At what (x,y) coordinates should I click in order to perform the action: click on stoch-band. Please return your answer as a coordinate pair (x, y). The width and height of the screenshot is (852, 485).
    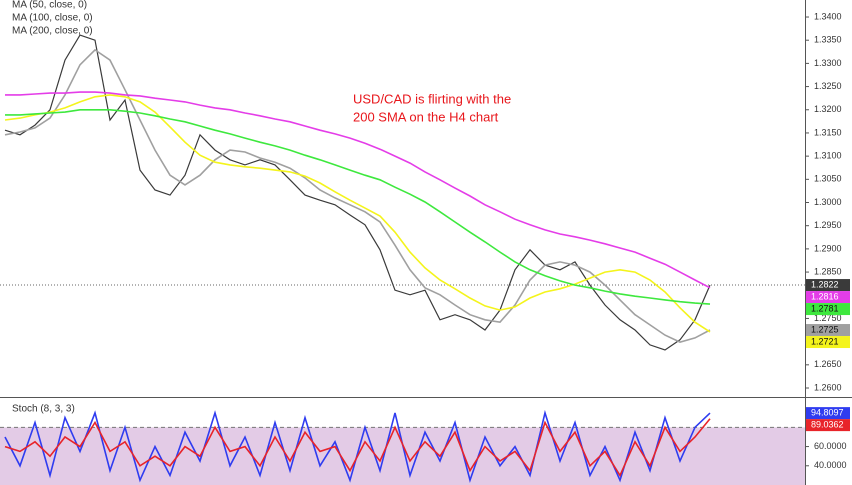
    Looking at the image, I should click on (402, 456).